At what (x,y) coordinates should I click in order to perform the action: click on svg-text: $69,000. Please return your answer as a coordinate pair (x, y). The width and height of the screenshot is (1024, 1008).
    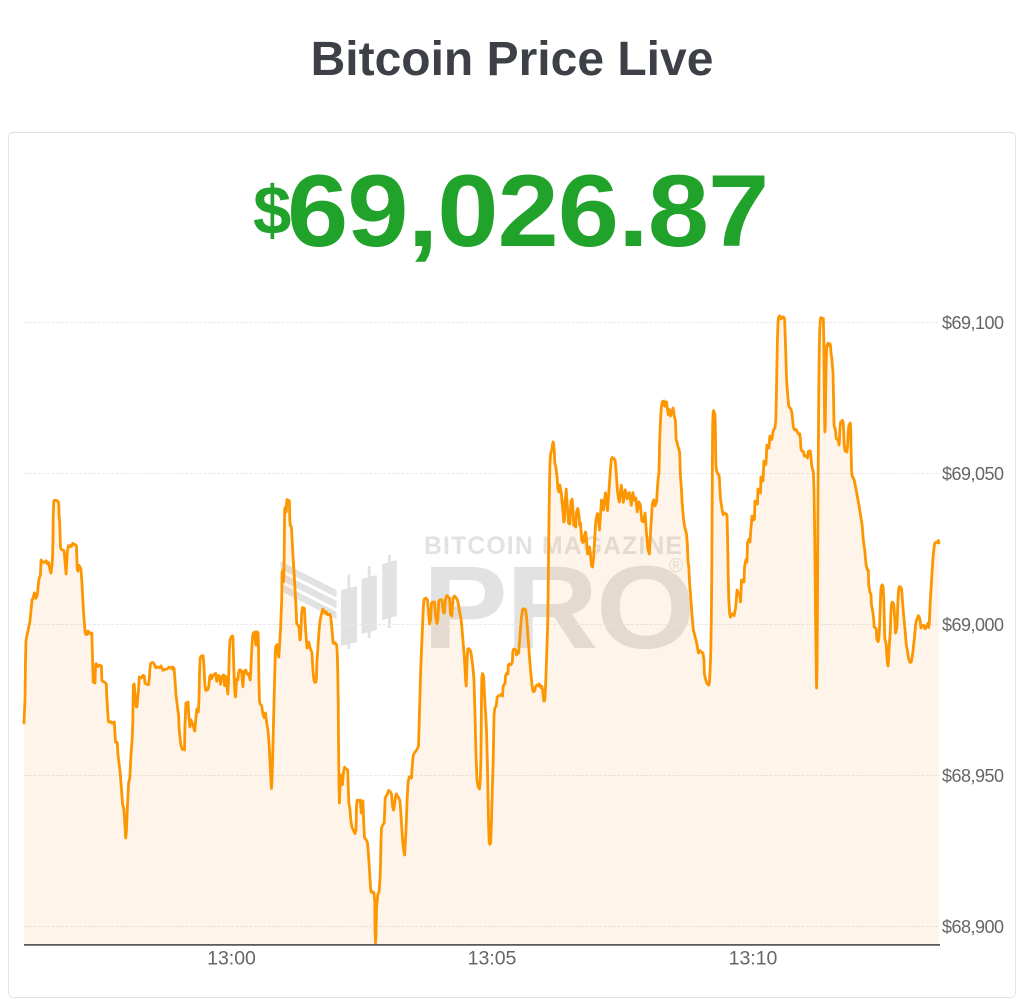
    Looking at the image, I should click on (973, 625).